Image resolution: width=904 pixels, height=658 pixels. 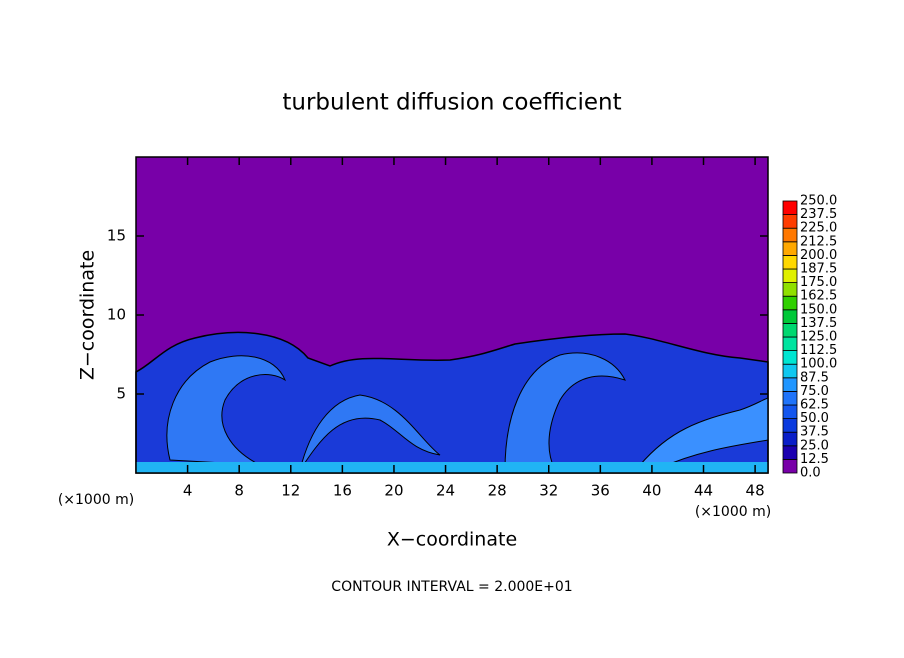 I want to click on colorbar-label: 25.0, so click(x=814, y=445).